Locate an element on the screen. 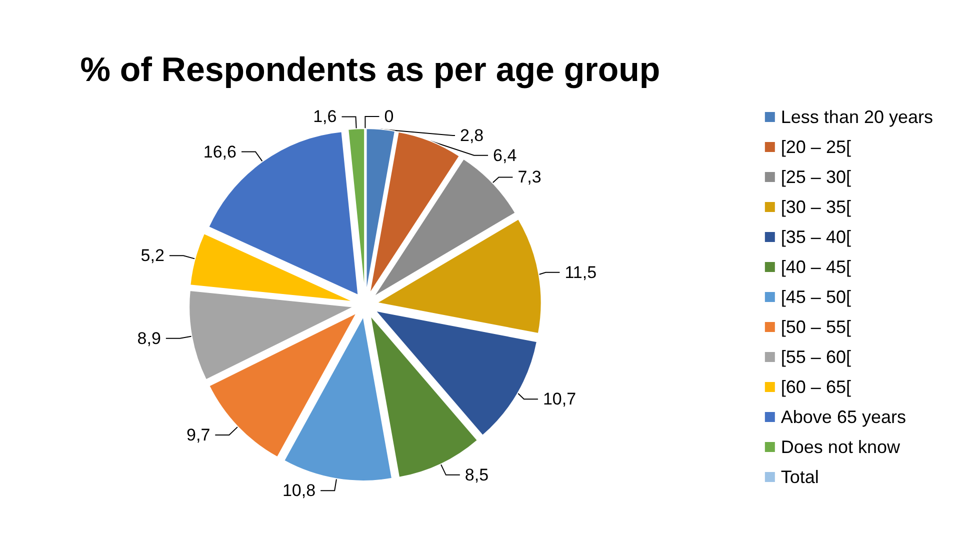  data-label: 8,5 is located at coordinates (476, 474).